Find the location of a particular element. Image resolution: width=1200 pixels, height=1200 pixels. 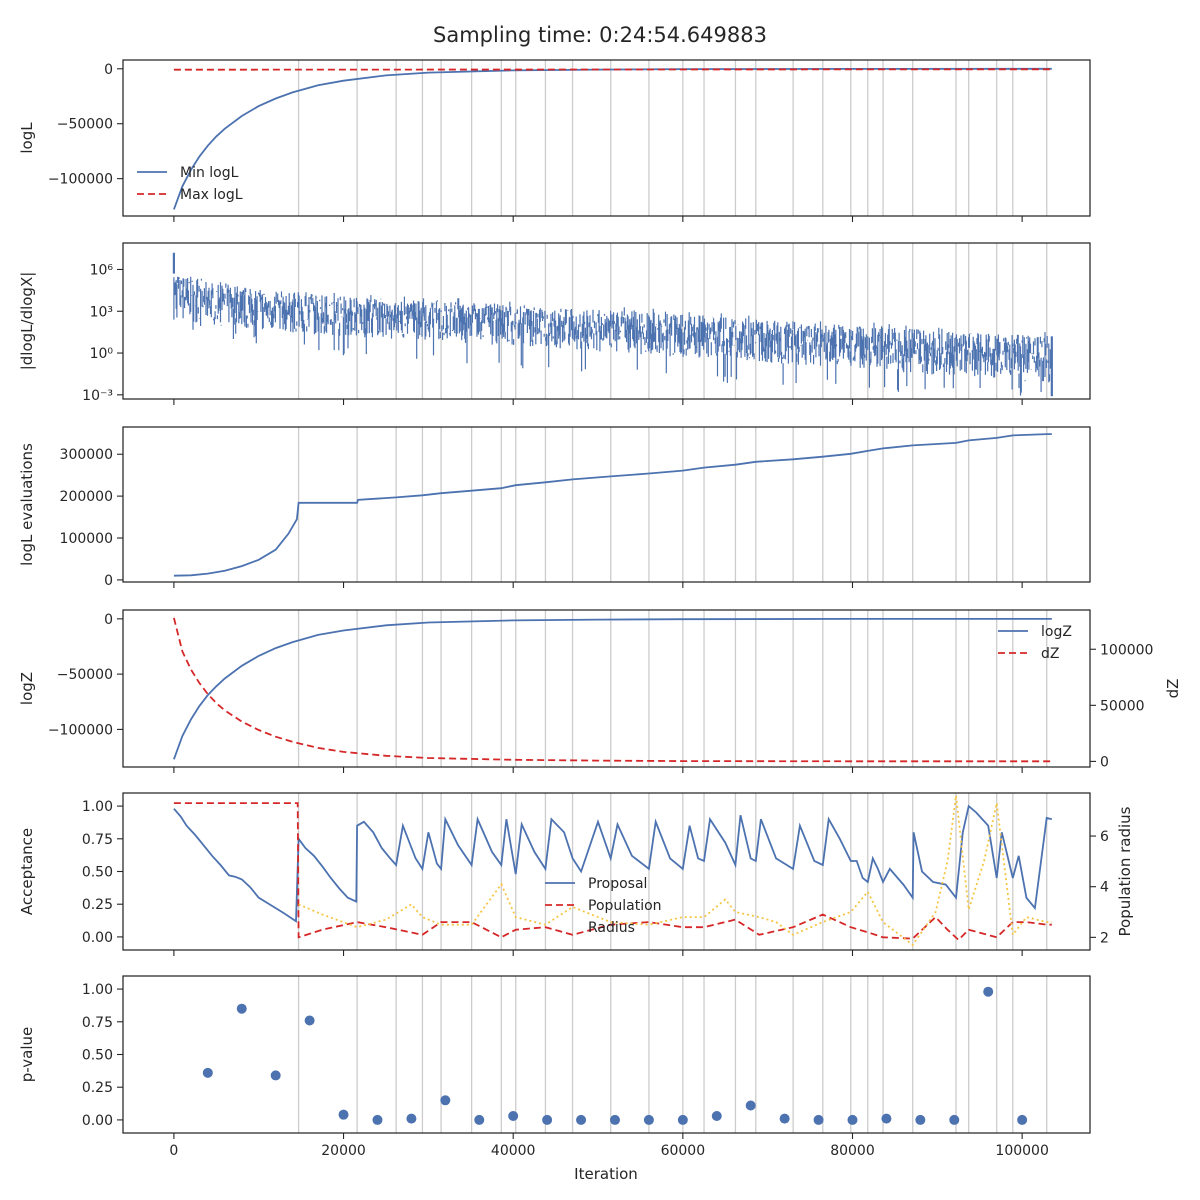

y2-axis-label: Population radius is located at coordinates (1125, 871).